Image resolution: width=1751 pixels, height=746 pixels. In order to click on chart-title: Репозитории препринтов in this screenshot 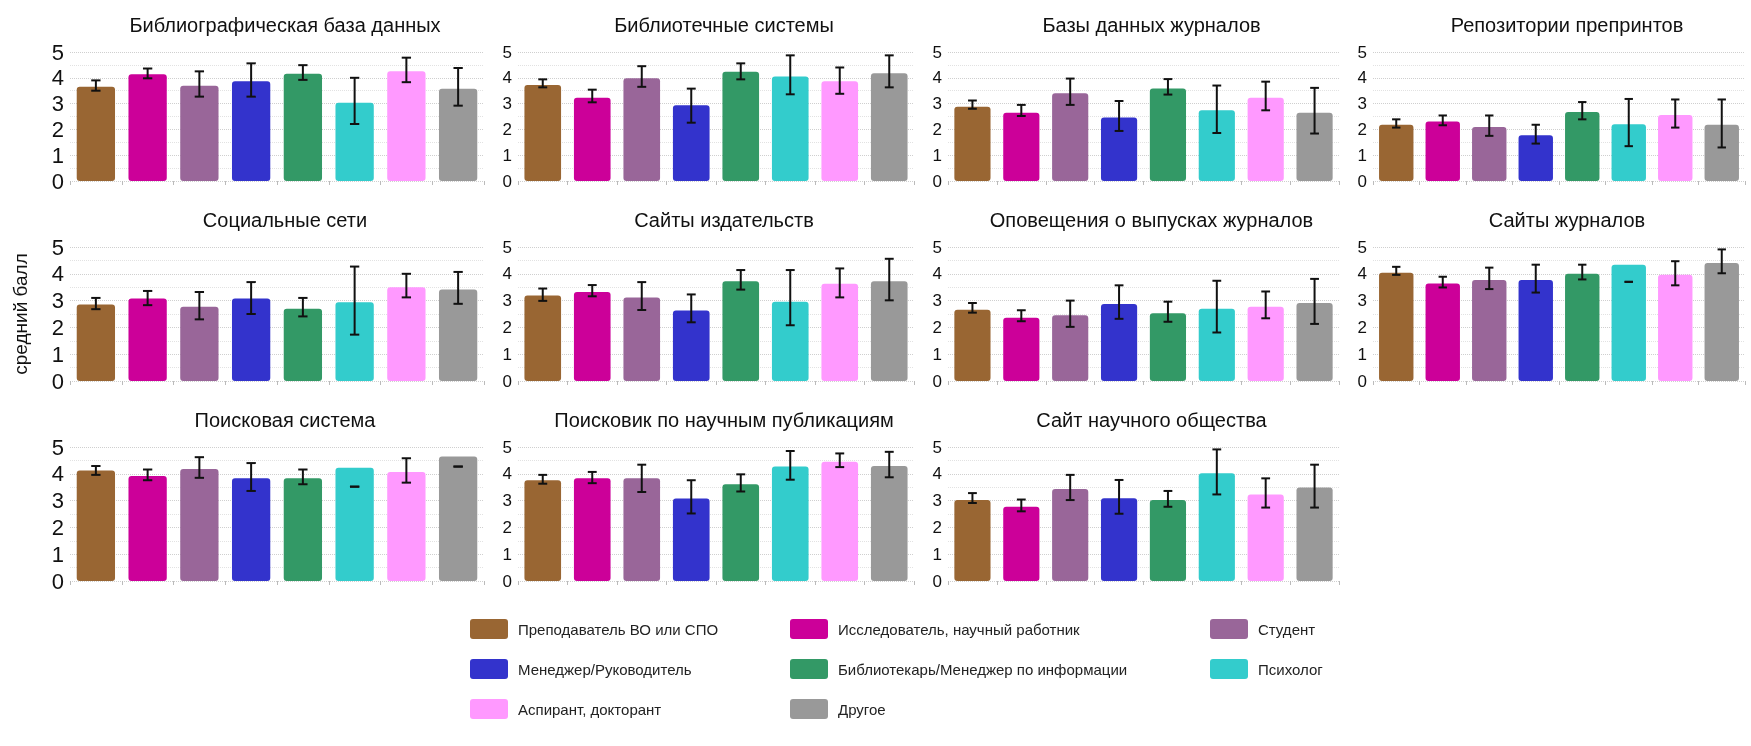, I will do `click(1567, 25)`.